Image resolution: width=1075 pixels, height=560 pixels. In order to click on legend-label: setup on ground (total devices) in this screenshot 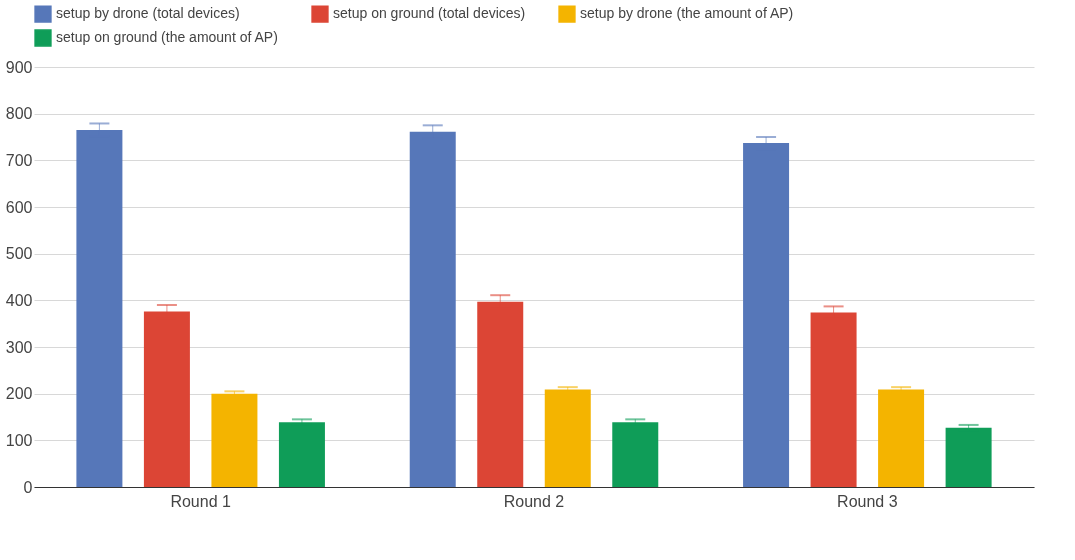, I will do `click(429, 13)`.